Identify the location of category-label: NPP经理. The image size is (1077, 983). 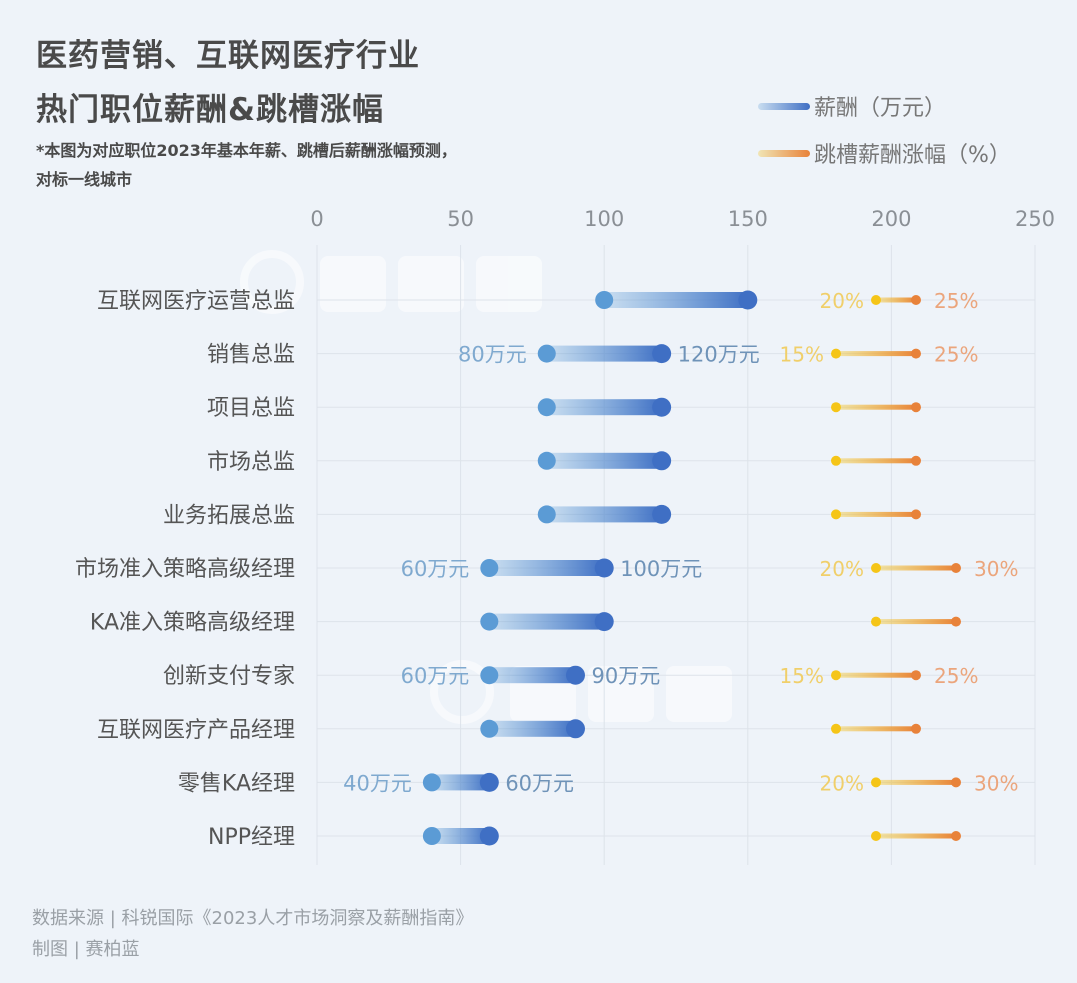
(251, 837).